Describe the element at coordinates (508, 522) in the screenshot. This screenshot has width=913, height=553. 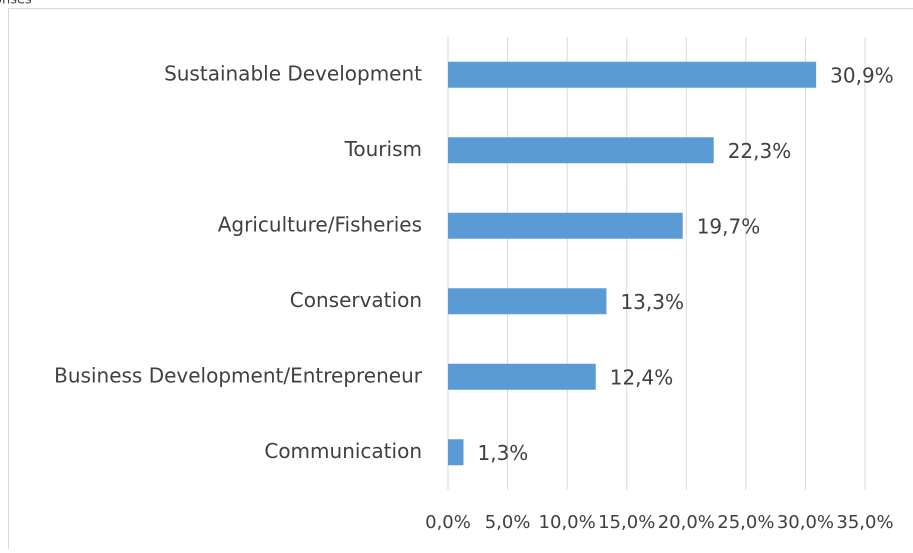
I see `x-tick-label: 5,0%` at that location.